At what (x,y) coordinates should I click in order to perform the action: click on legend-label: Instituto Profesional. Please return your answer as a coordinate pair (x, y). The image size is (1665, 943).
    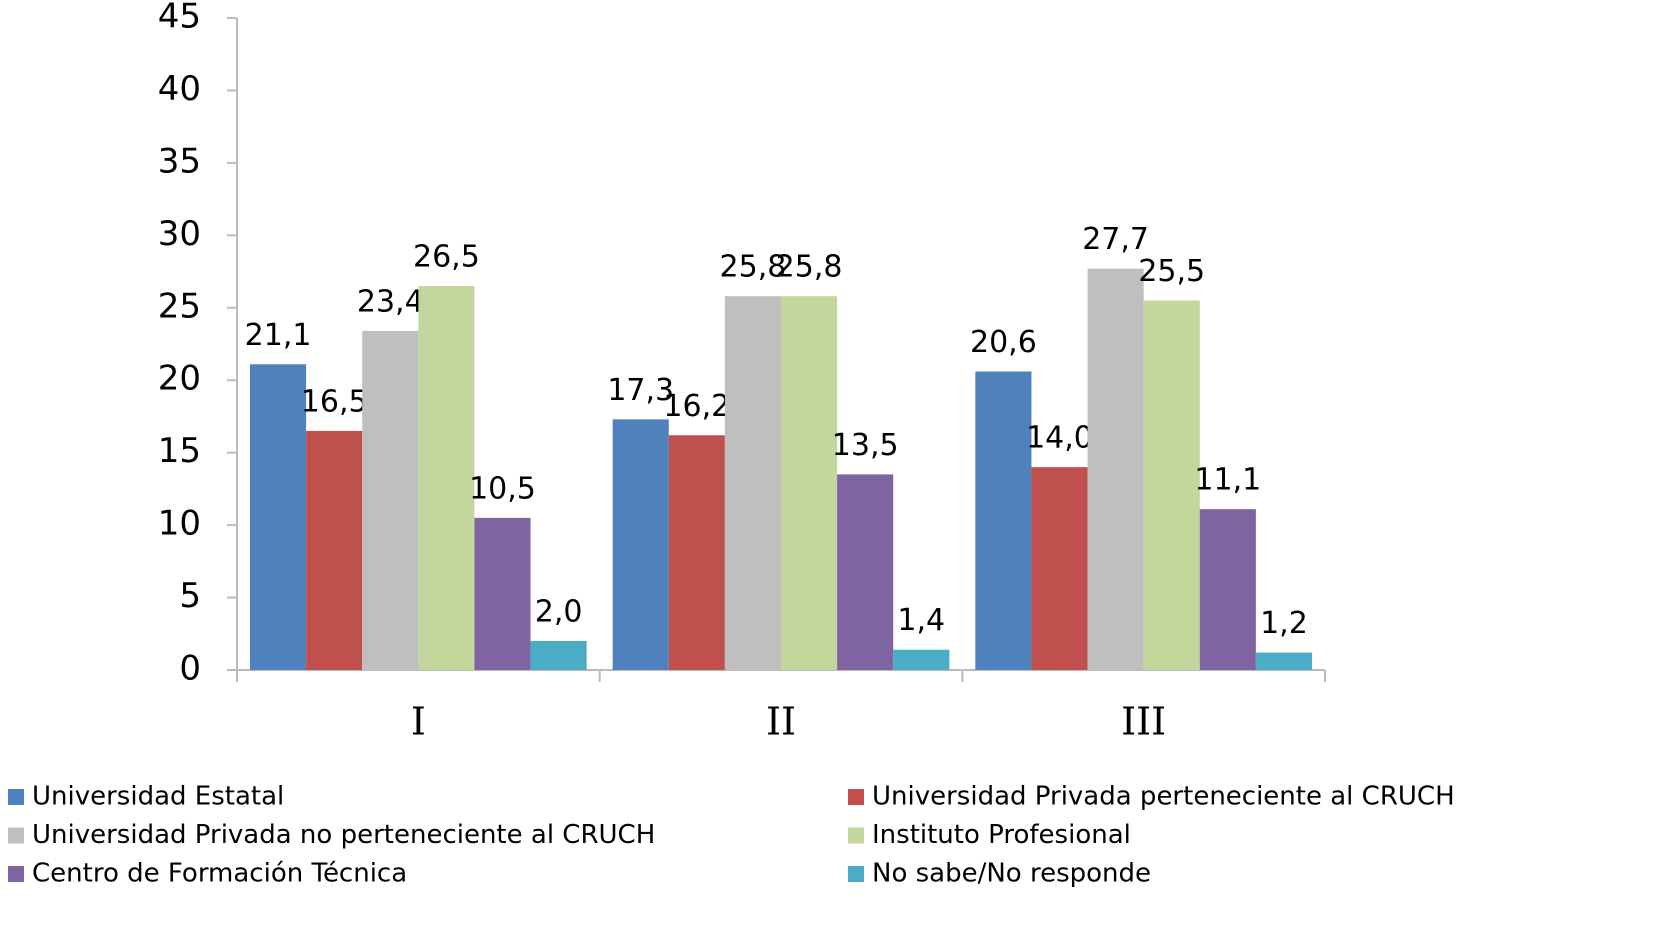
    Looking at the image, I should click on (1001, 835).